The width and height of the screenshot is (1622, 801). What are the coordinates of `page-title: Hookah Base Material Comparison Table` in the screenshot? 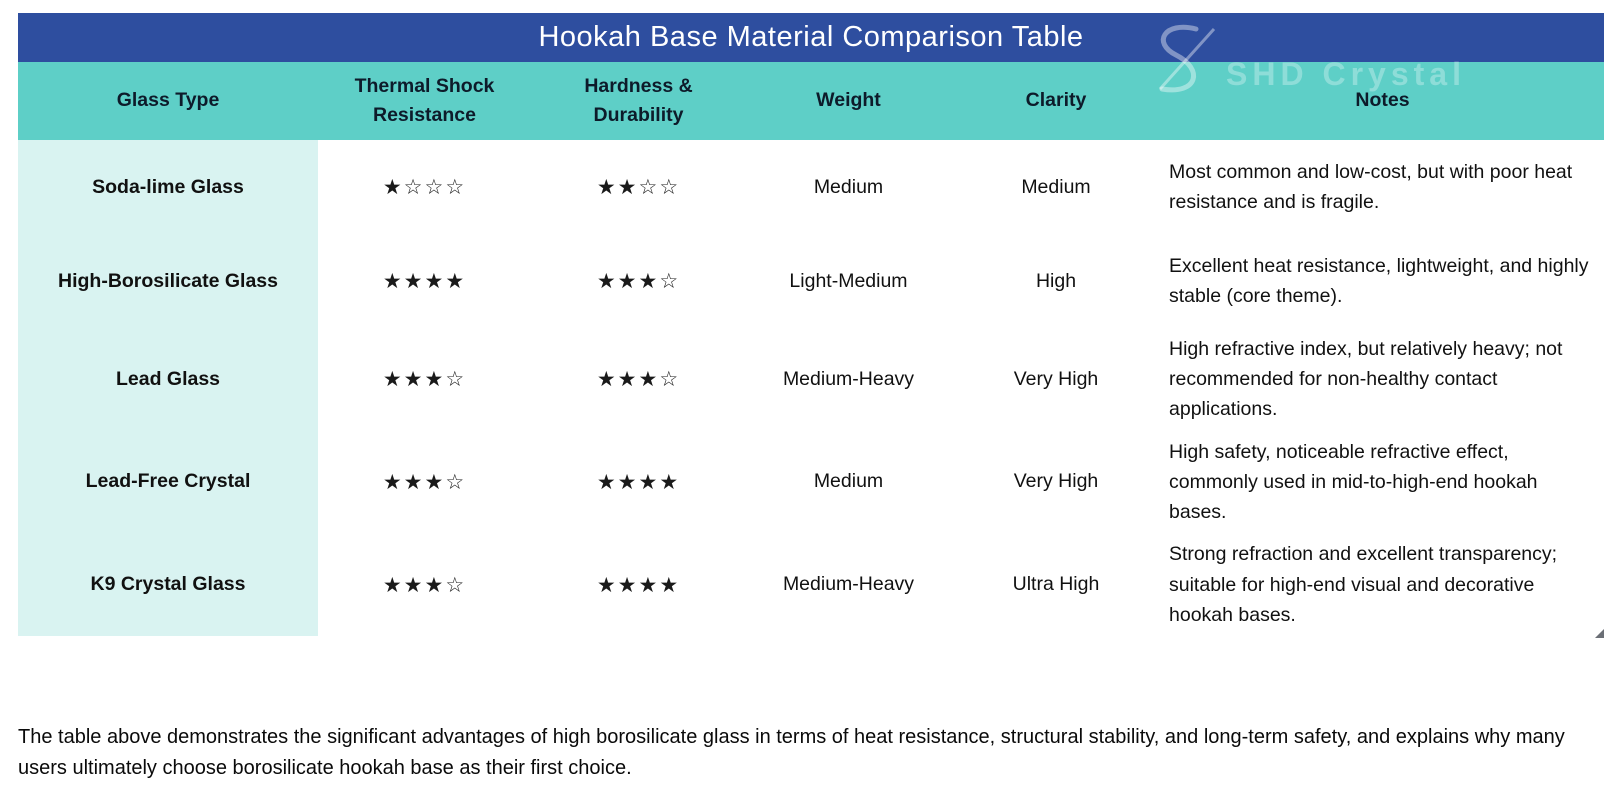 It's located at (811, 37).